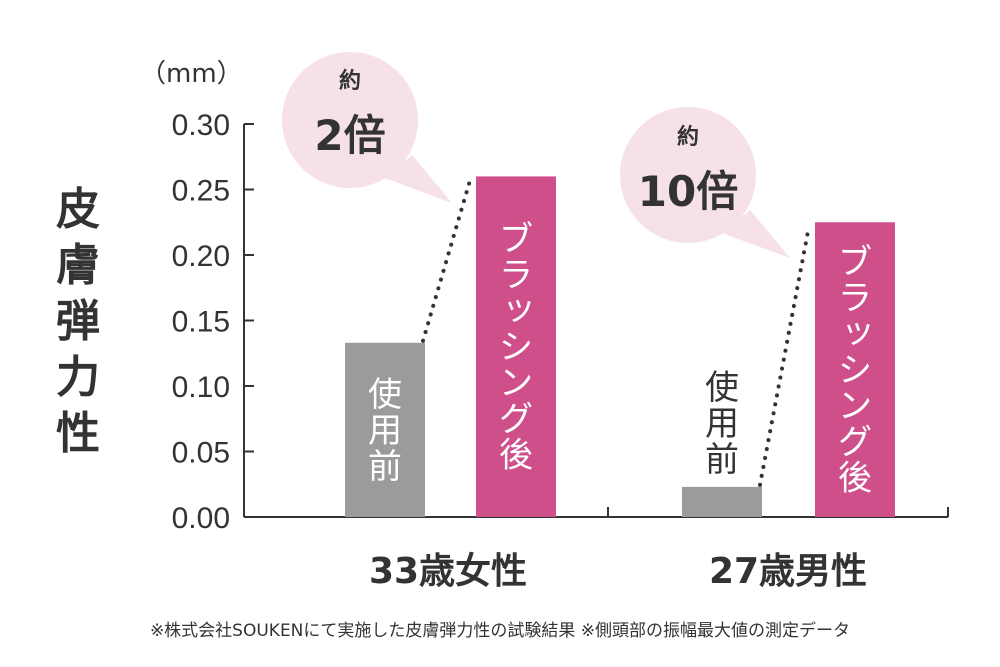 The image size is (1000, 667). Describe the element at coordinates (78, 209) in the screenshot. I see `y-axis-label-char: 皮` at that location.